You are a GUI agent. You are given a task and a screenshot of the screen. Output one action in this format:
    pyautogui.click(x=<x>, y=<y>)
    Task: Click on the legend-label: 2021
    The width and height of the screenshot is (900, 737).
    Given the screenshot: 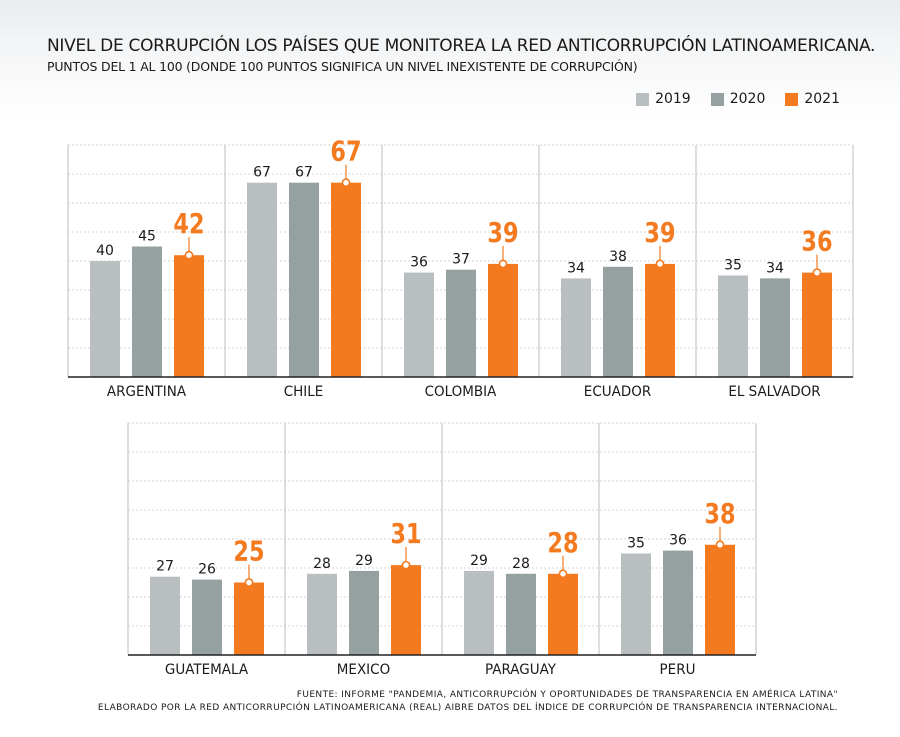 What is the action you would take?
    pyautogui.click(x=822, y=99)
    